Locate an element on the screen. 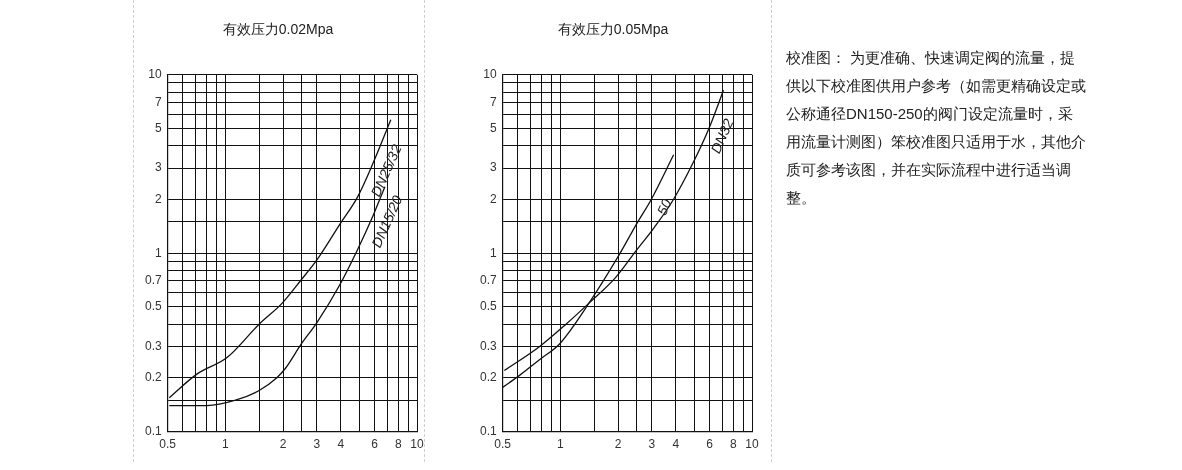 The image size is (1182, 470). text: 校准图： 为更准确、快速调定阀的流量，提供以下校准图供用户参考（如需更精确设定或公称通径DN150-250的阀门设定流量时，采用流量计测图）笨校准图只适用于水，其他介质可参考该图，并在实际流程中进行适当调整。 is located at coordinates (936, 128).